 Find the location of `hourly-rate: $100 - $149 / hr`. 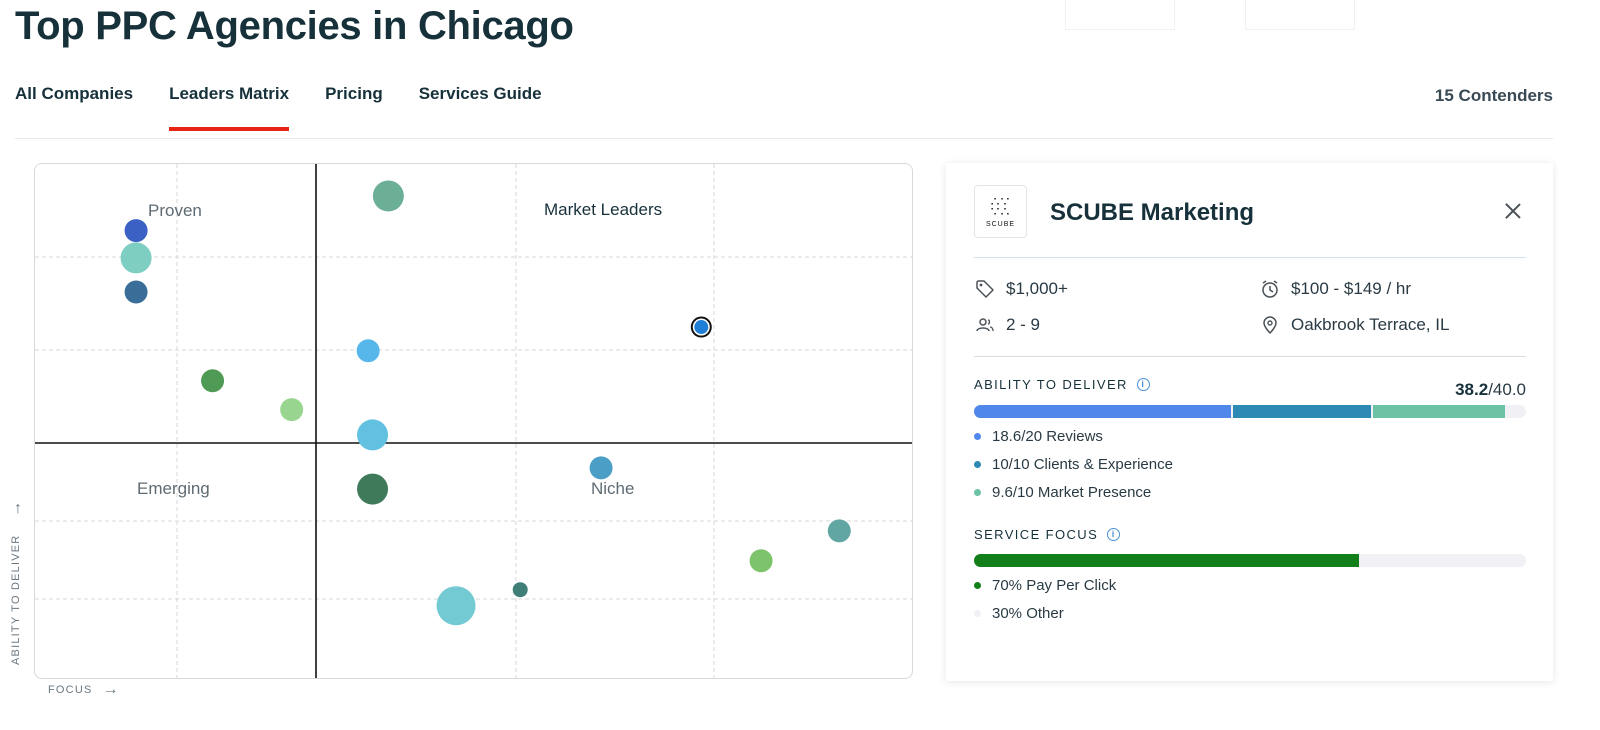

hourly-rate: $100 - $149 / hr is located at coordinates (1335, 289).